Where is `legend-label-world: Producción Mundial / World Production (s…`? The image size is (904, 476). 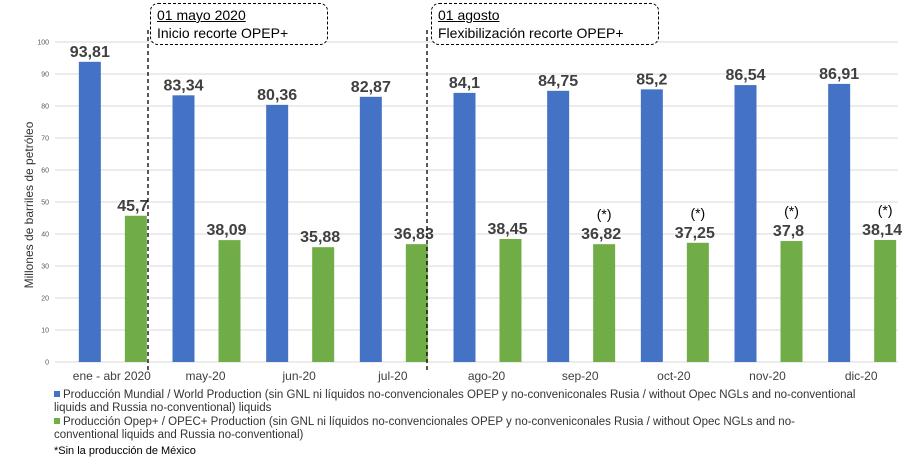 legend-label-world: Producción Mundial / World Production (s… is located at coordinates (455, 401).